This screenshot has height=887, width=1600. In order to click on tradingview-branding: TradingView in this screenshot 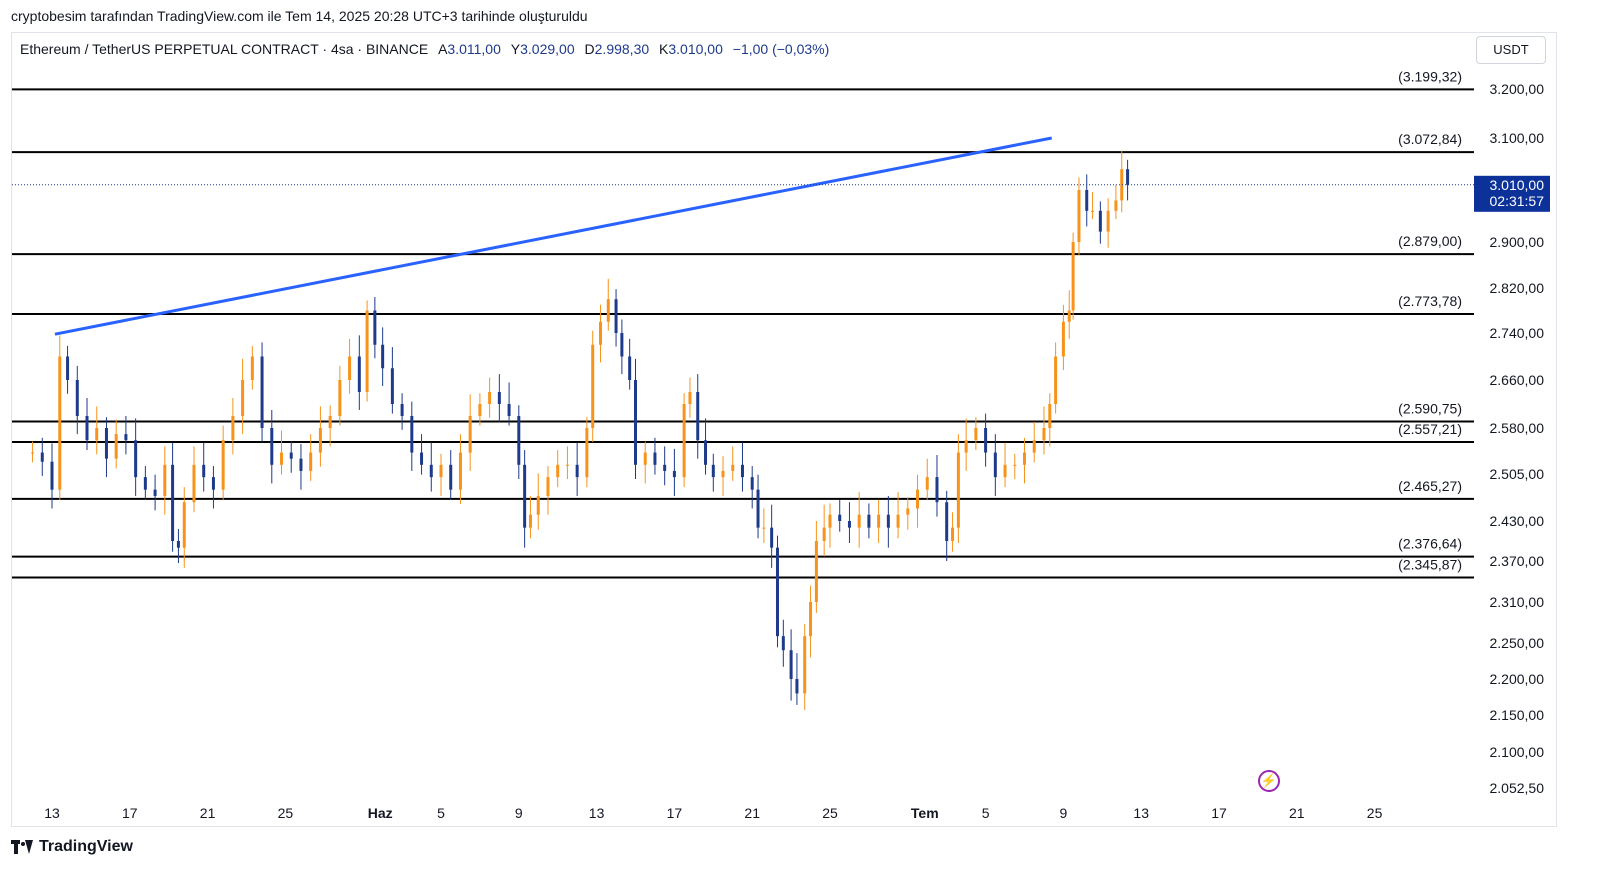, I will do `click(72, 847)`.